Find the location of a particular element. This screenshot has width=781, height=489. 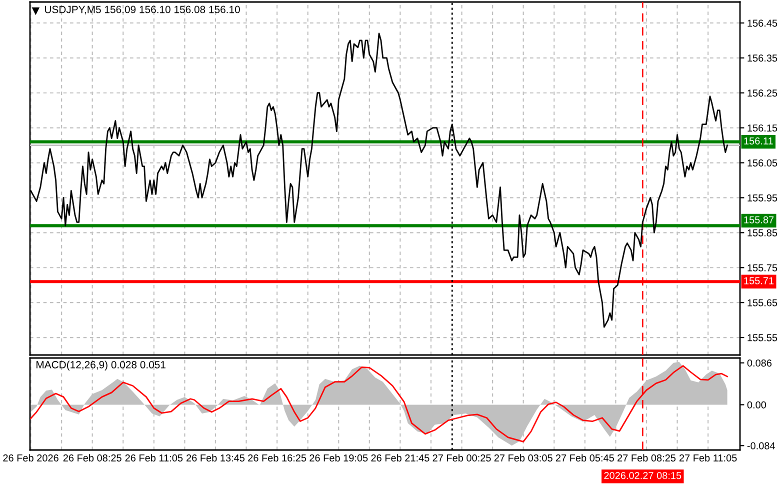

y-tick-label: 0.00 is located at coordinates (756, 404).